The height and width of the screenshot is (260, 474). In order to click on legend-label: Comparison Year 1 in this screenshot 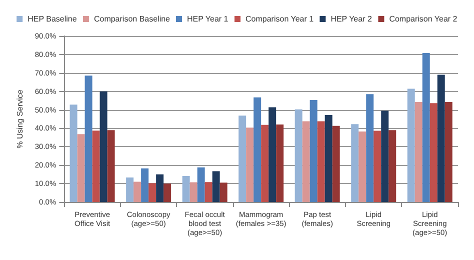, I will do `click(280, 19)`.